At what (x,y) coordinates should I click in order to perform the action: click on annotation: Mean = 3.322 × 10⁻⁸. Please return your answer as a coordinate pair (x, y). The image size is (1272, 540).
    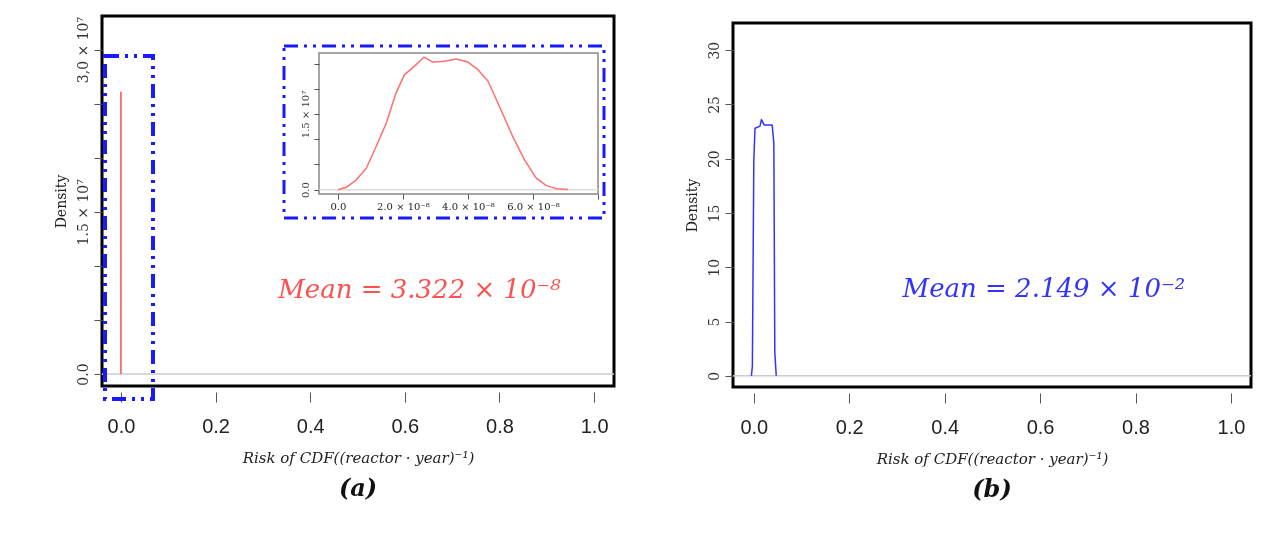
    Looking at the image, I should click on (419, 288).